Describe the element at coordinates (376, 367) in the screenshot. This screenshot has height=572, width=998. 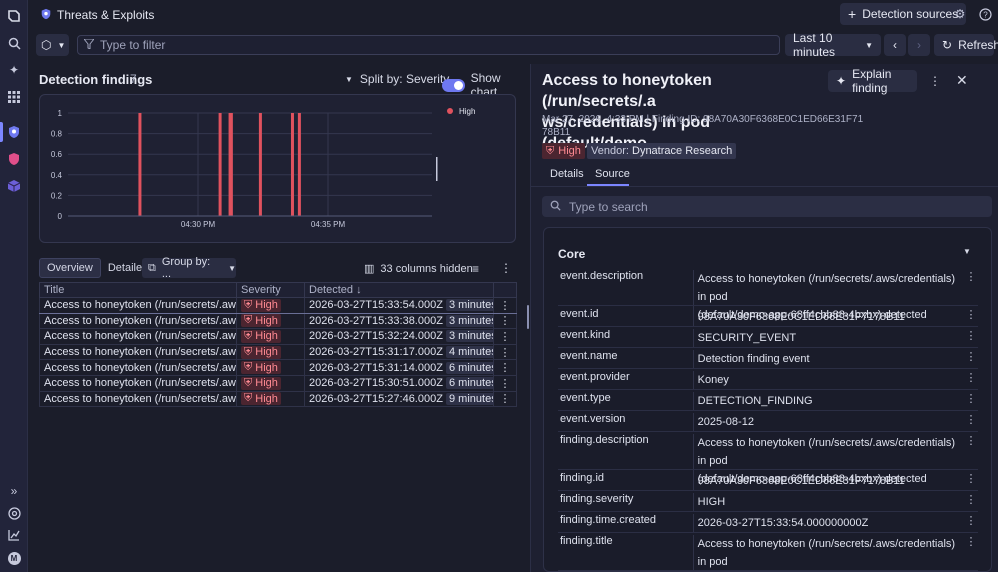
I see `detected-timestamp: 2026-03-27T15:31:14.000Z` at that location.